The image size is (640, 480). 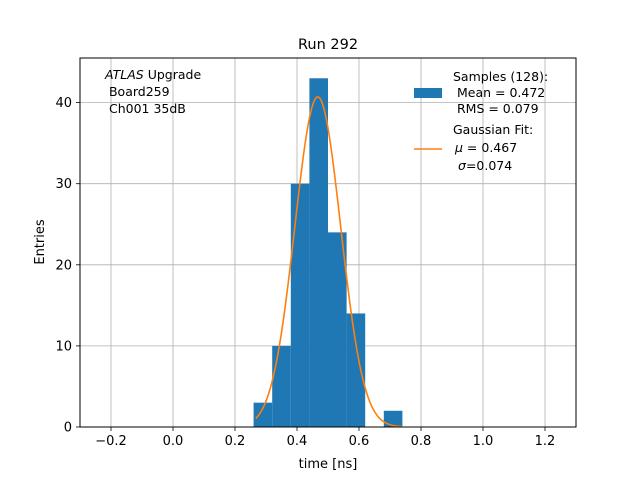 I want to click on x-tick-label: 0.2, so click(x=235, y=441).